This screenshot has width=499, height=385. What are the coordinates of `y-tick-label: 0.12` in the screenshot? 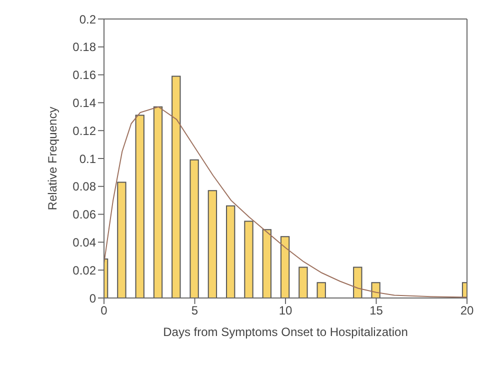 It's located at (84, 131).